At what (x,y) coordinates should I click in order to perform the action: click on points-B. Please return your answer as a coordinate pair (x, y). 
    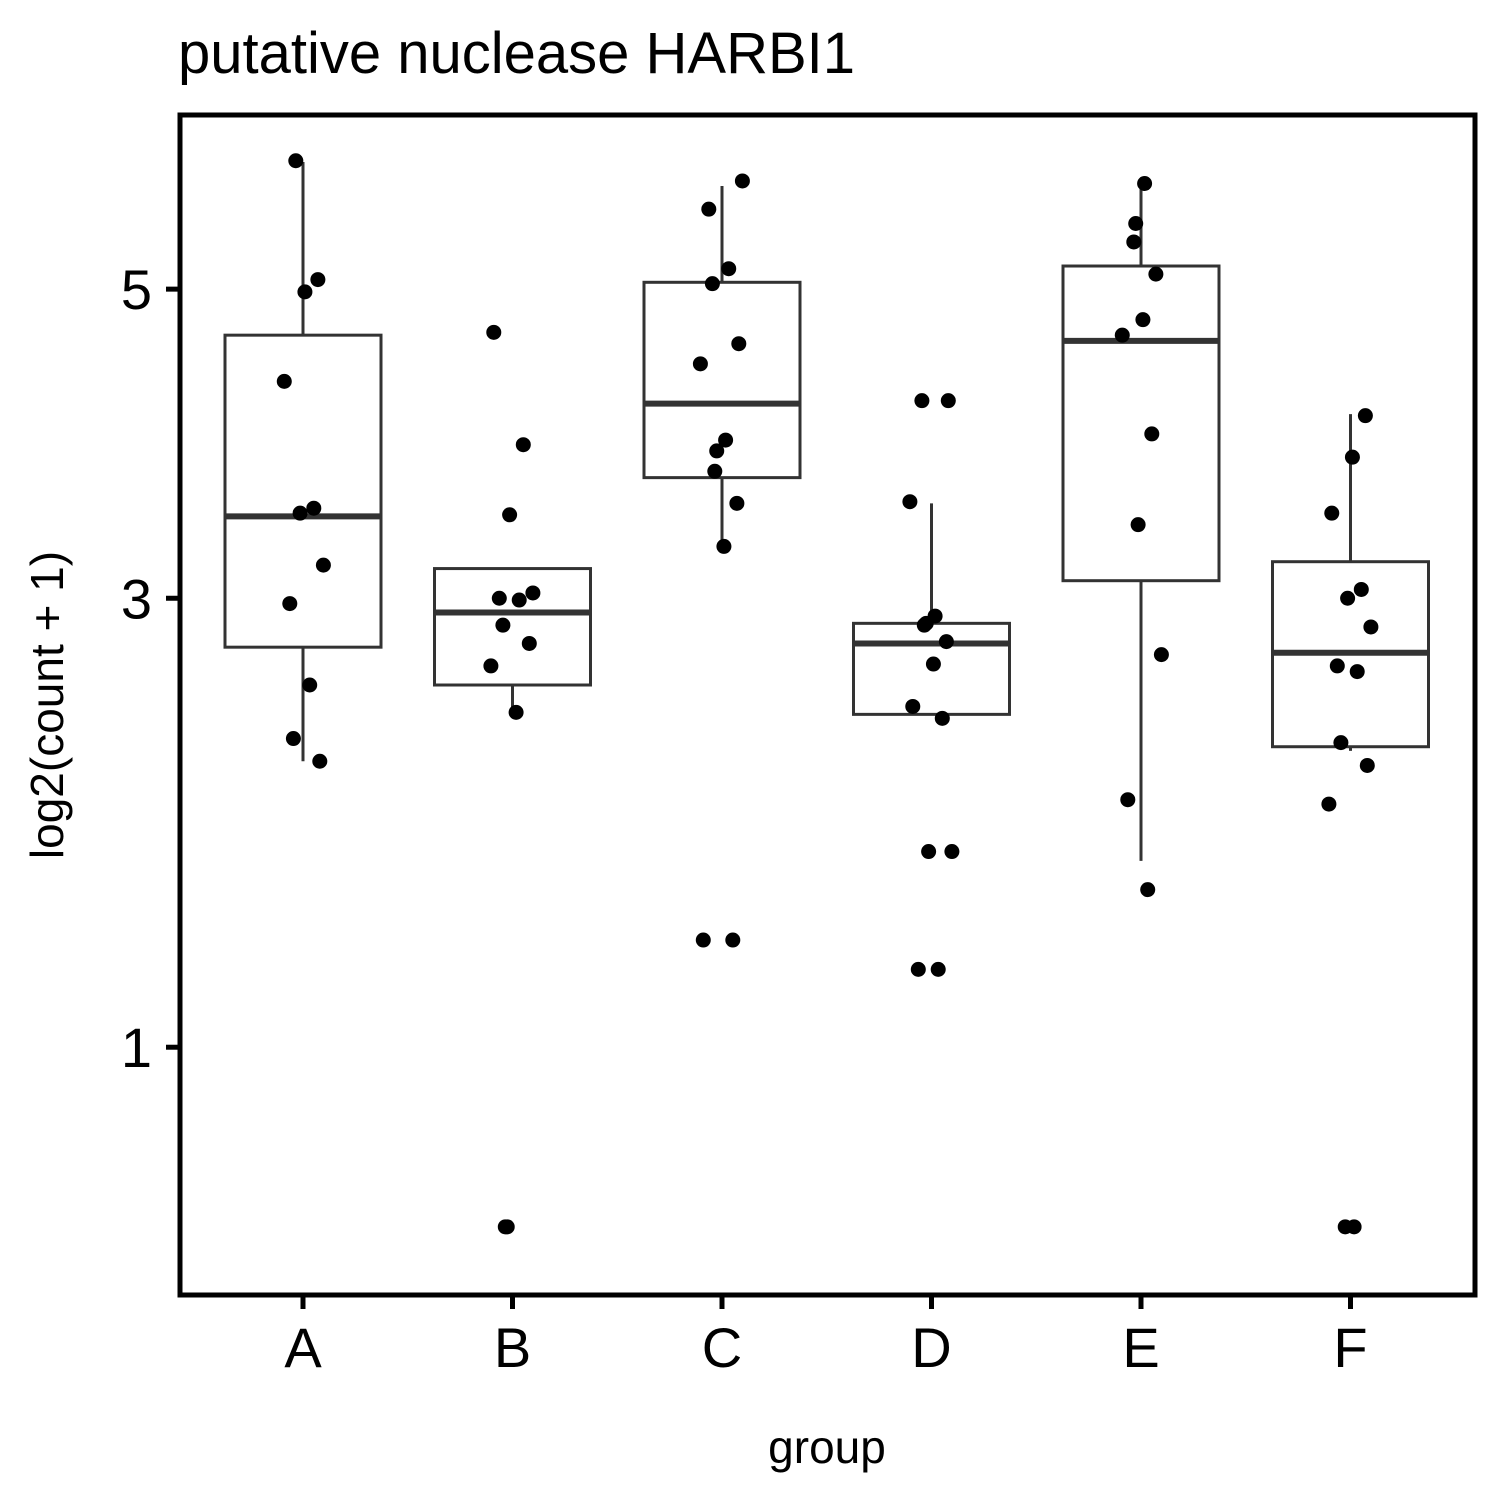
    Looking at the image, I should click on (512, 779).